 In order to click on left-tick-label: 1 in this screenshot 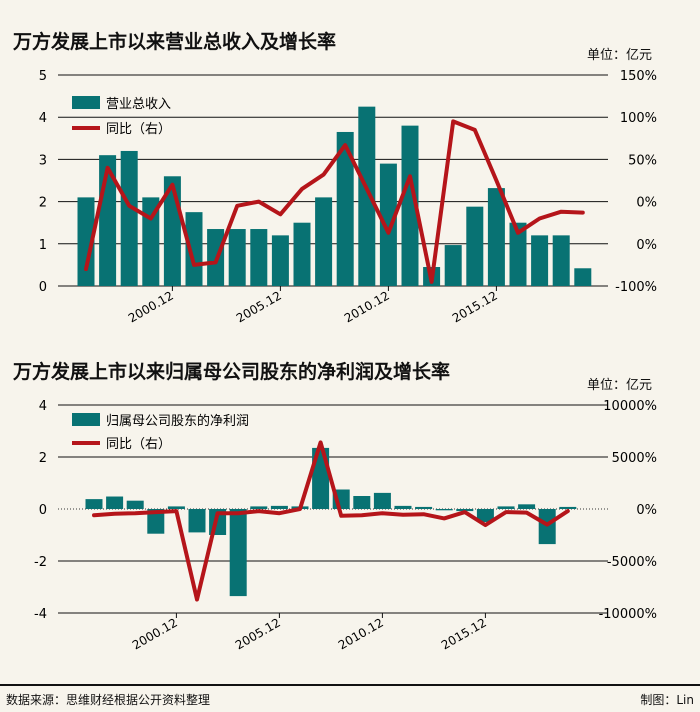, I will do `click(43, 245)`.